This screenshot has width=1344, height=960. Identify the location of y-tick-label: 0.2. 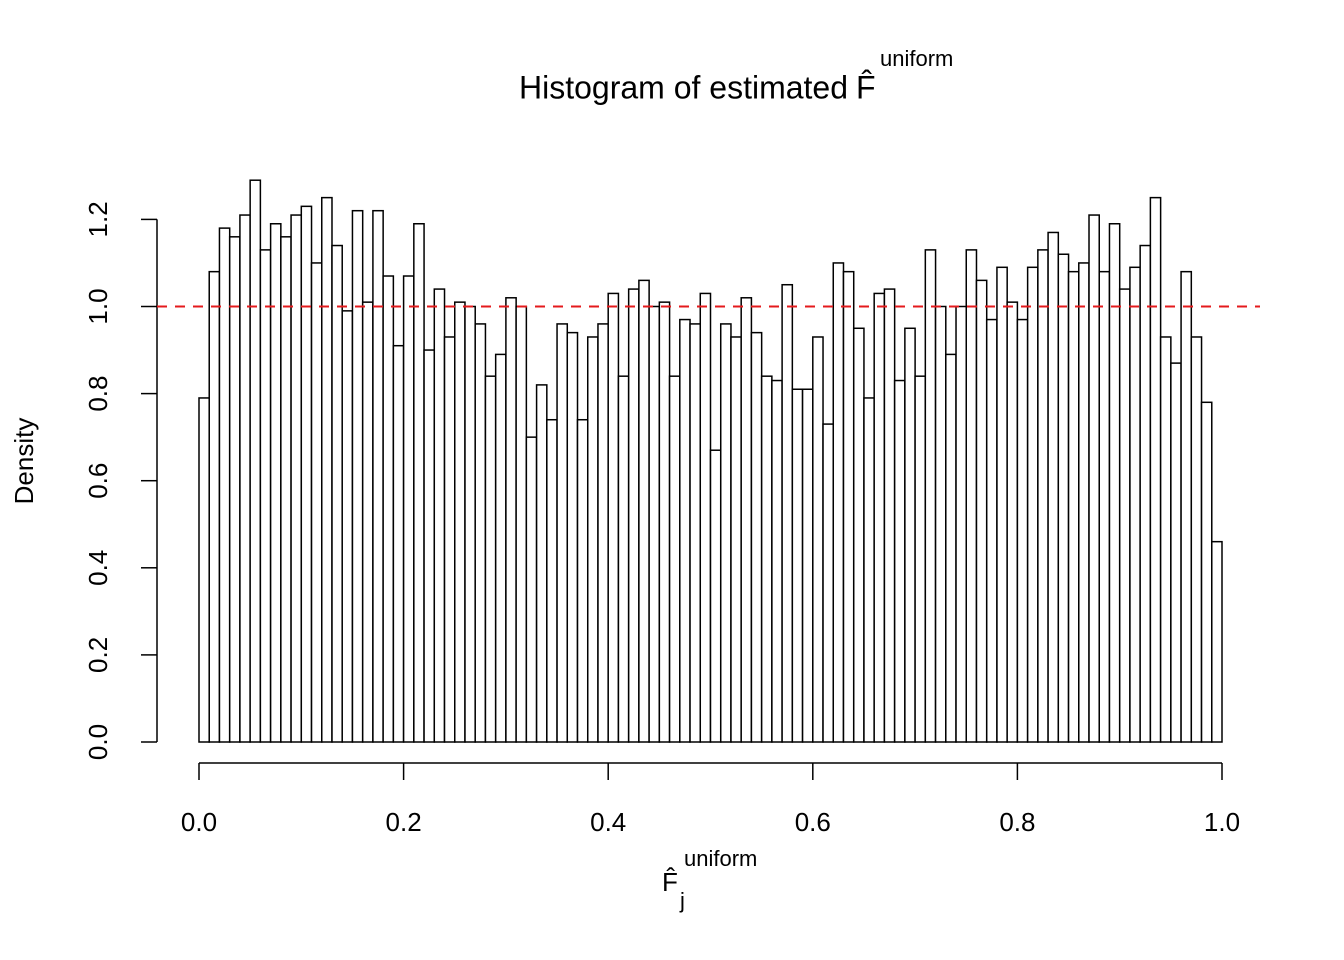
(98, 655).